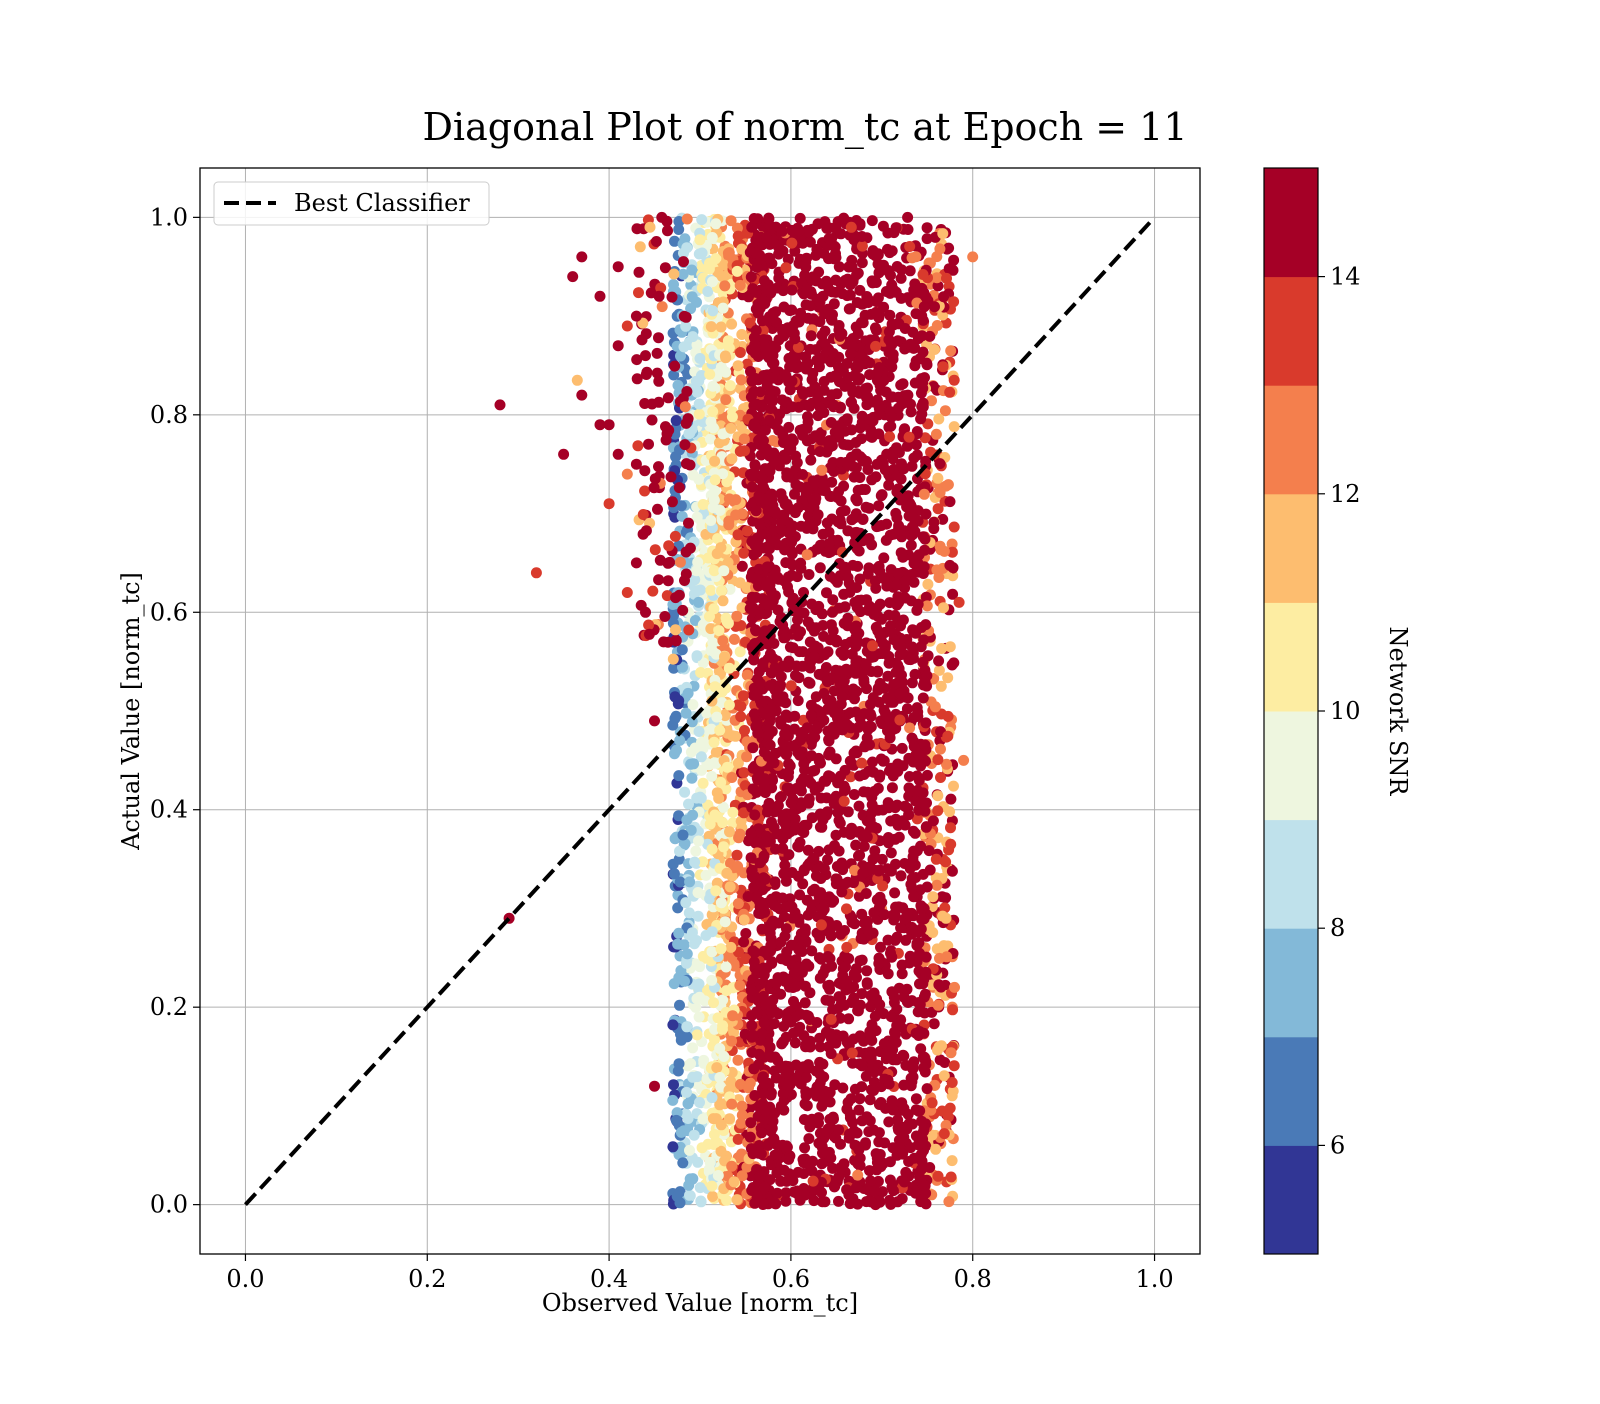 This screenshot has width=1600, height=1404. What do you see at coordinates (804, 127) in the screenshot?
I see `chart-title: Diagonal Plot of norm_tc at Epoch = 11` at bounding box center [804, 127].